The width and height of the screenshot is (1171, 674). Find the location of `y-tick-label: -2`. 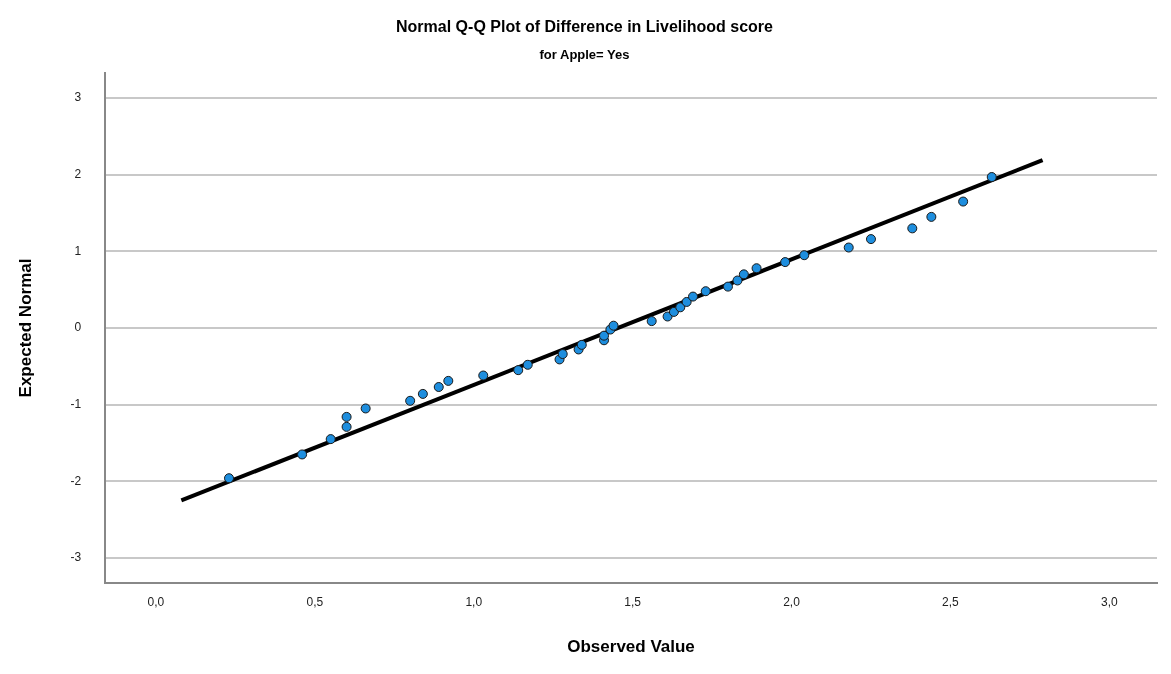

y-tick-label: -2 is located at coordinates (76, 480).